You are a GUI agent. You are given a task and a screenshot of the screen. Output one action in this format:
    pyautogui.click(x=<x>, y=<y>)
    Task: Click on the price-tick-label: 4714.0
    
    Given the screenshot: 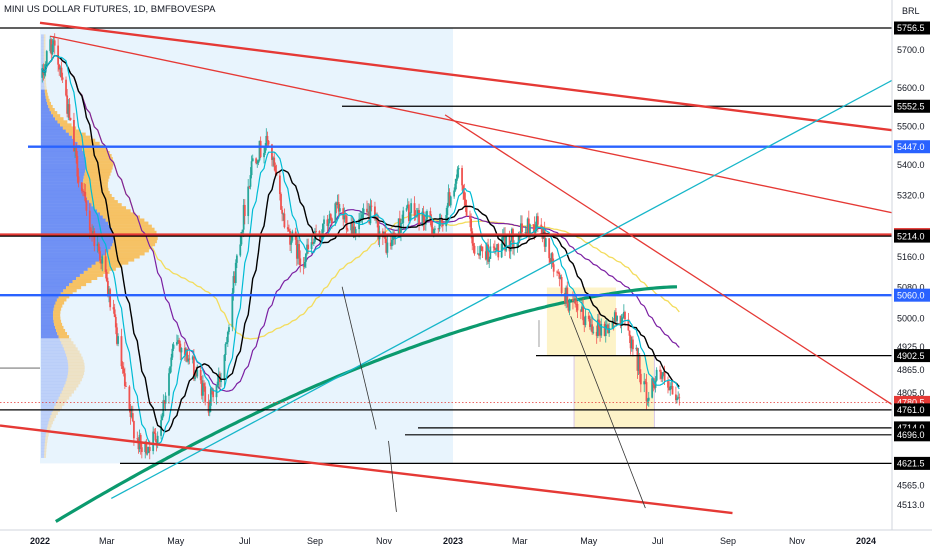 What is the action you would take?
    pyautogui.click(x=911, y=428)
    